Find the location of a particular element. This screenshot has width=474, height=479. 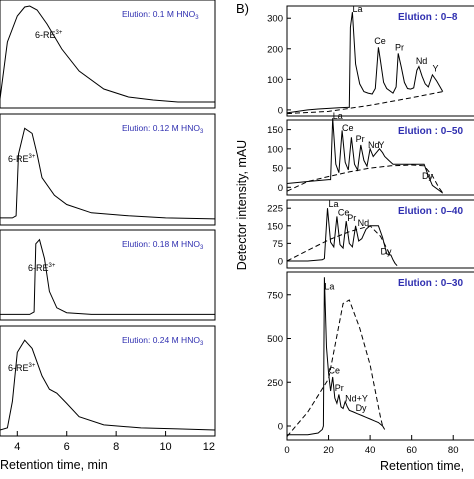

panel-a-subplot-4: Elution: 0.24 M HNO3 6-RE3+ is located at coordinates (108, 381).